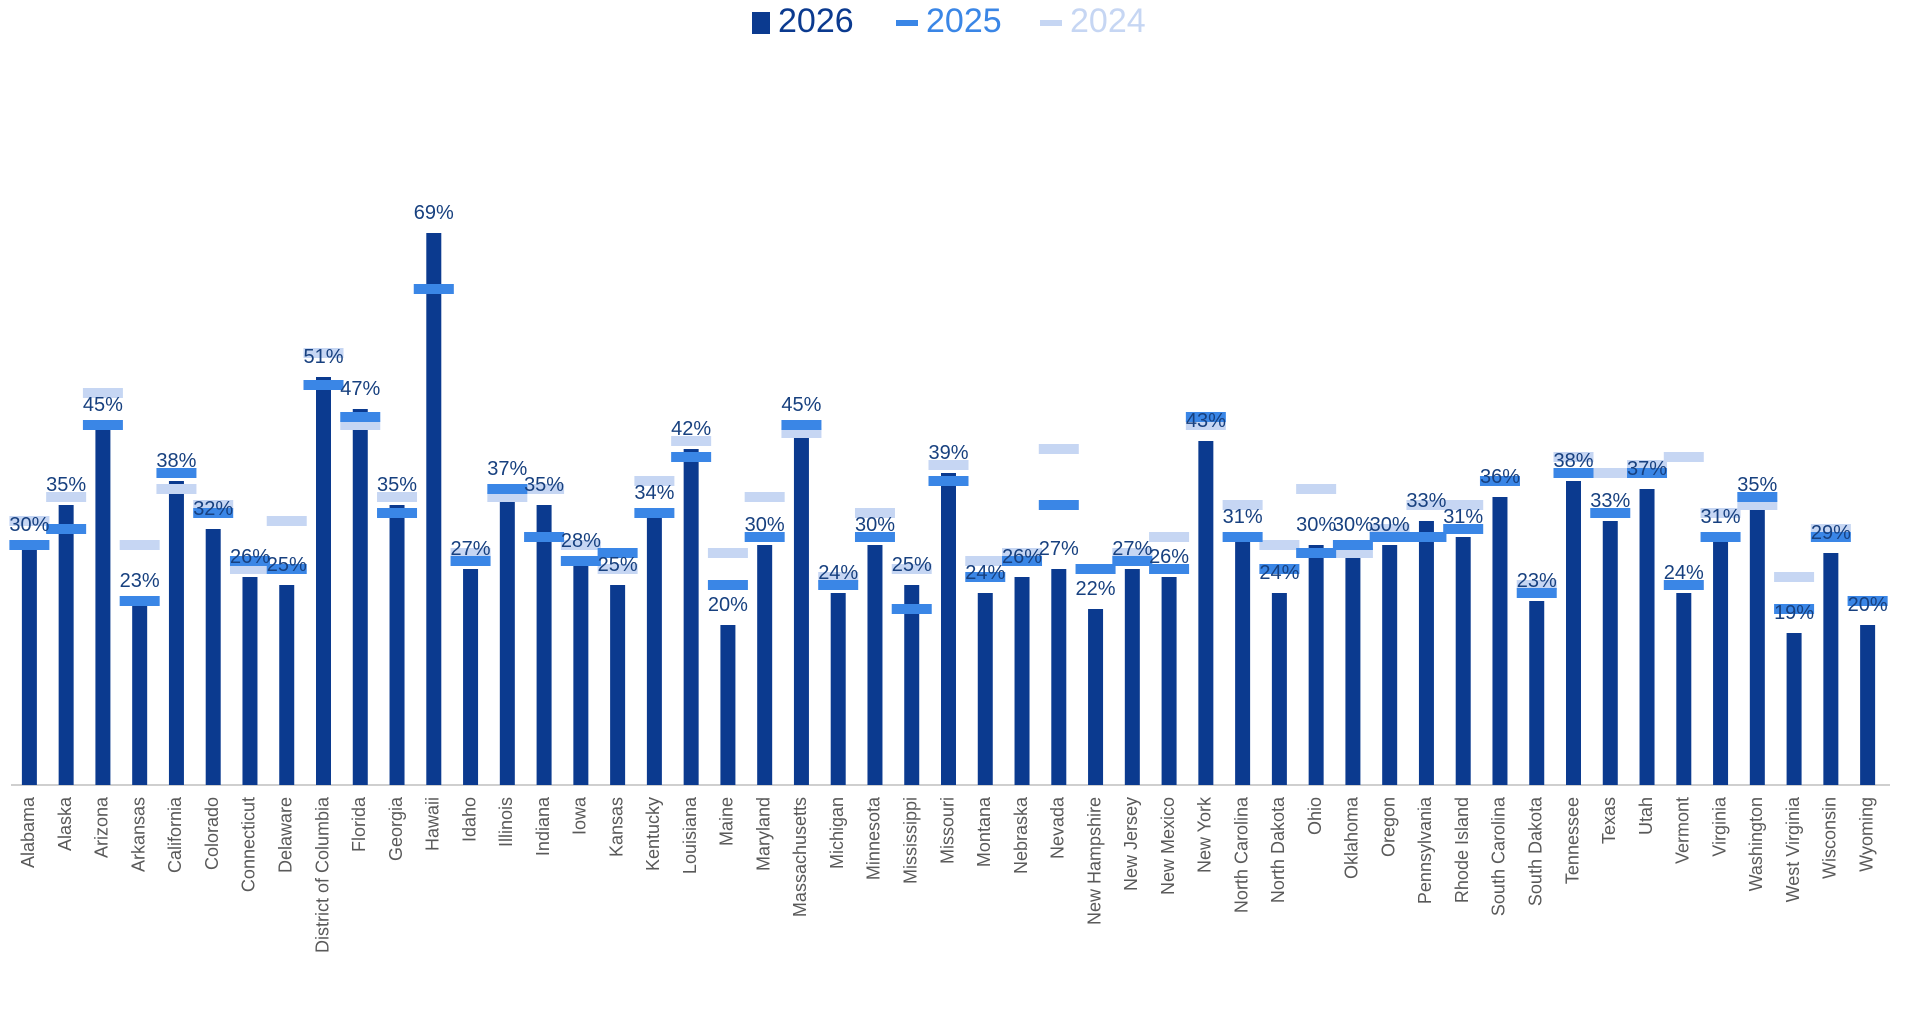  I want to click on value-label: 35%, so click(397, 485).